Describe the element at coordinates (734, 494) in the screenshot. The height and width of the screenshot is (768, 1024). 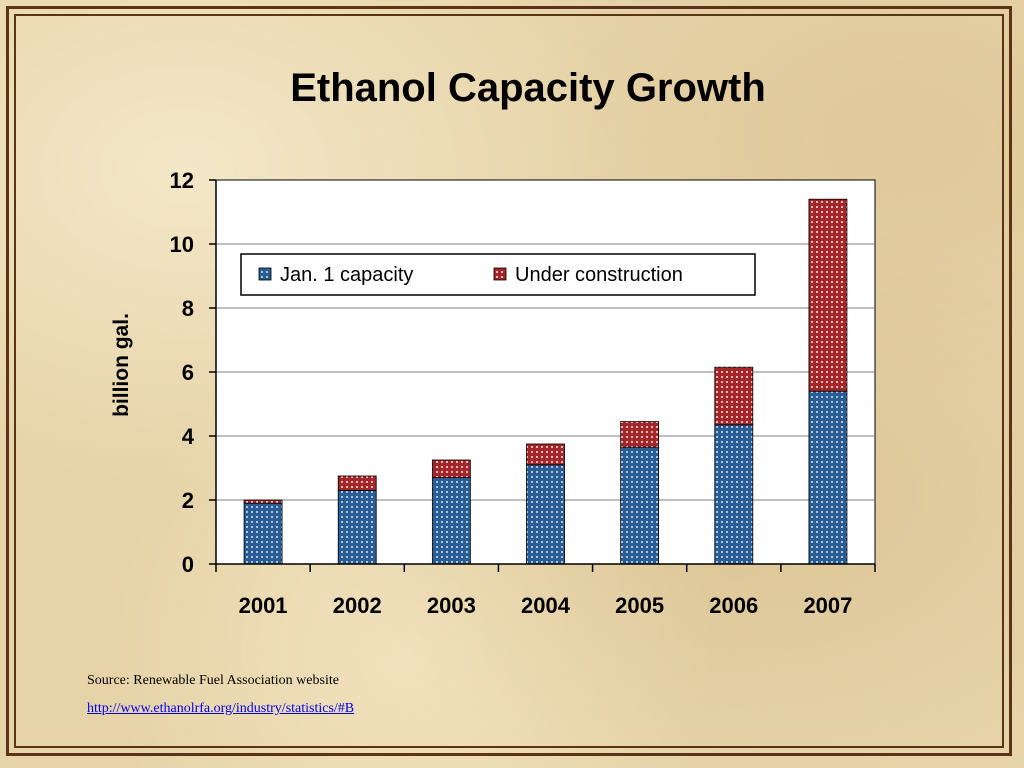
I see `bar-jan-capacity-2006` at that location.